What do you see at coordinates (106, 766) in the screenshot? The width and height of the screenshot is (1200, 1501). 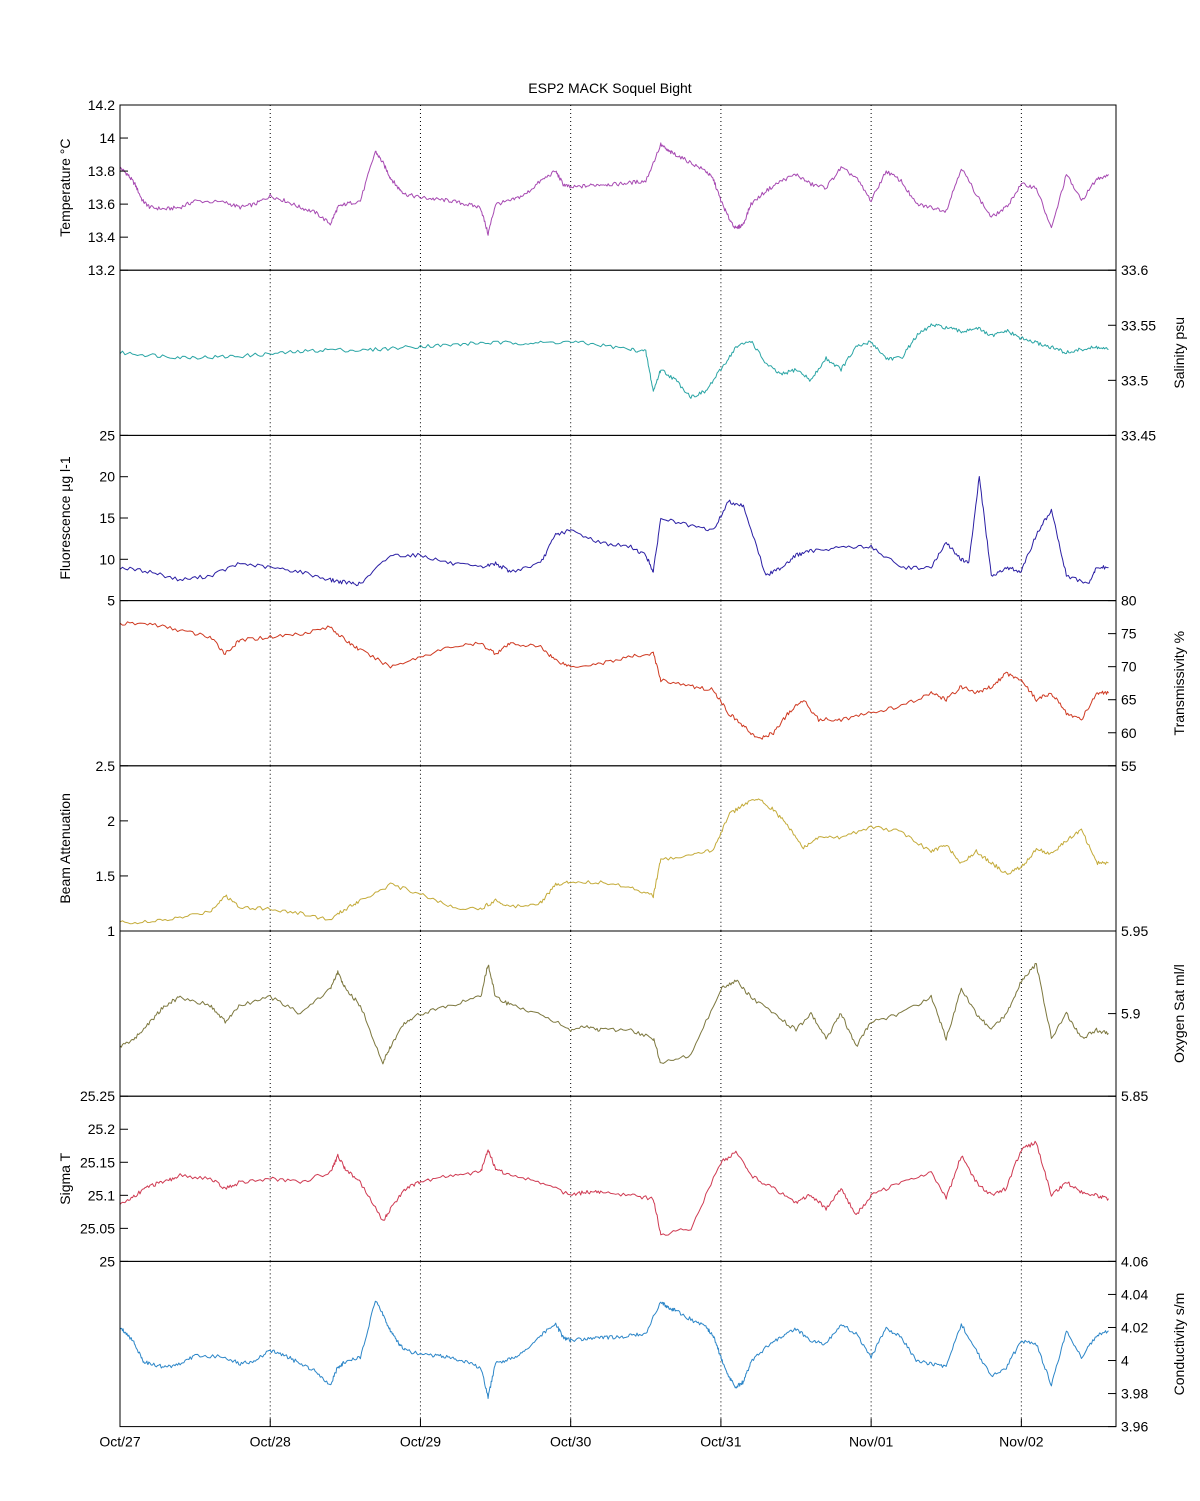 I see `y-tick-label-beam_attenuation: 2.5` at bounding box center [106, 766].